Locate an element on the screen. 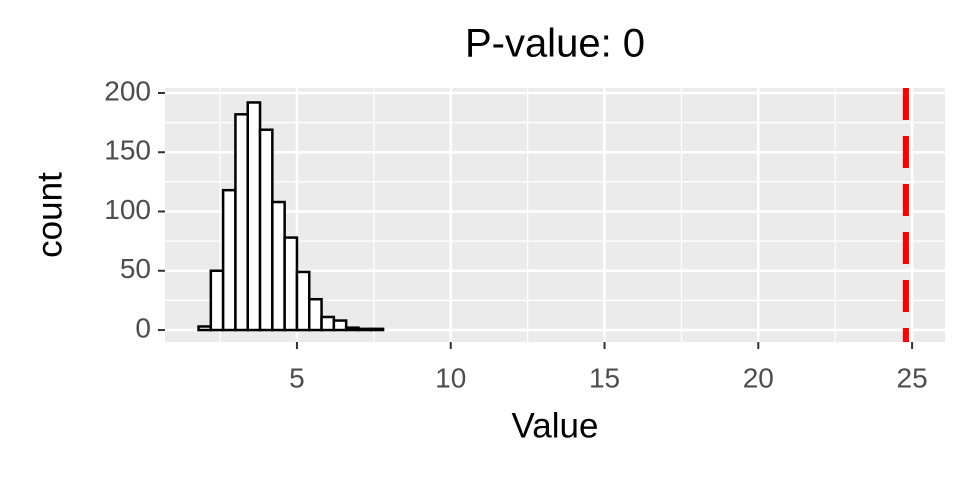 This screenshot has height=477, width=968. x-tick-label: 20 is located at coordinates (758, 377).